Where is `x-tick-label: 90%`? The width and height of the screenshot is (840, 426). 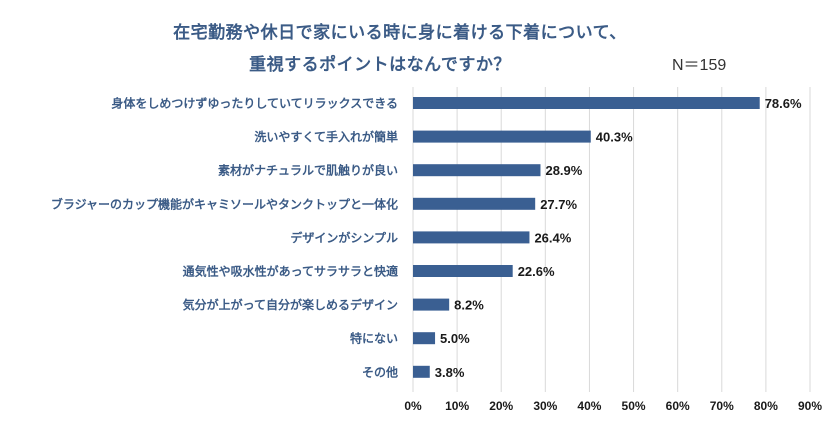 x-tick-label: 90% is located at coordinates (810, 406).